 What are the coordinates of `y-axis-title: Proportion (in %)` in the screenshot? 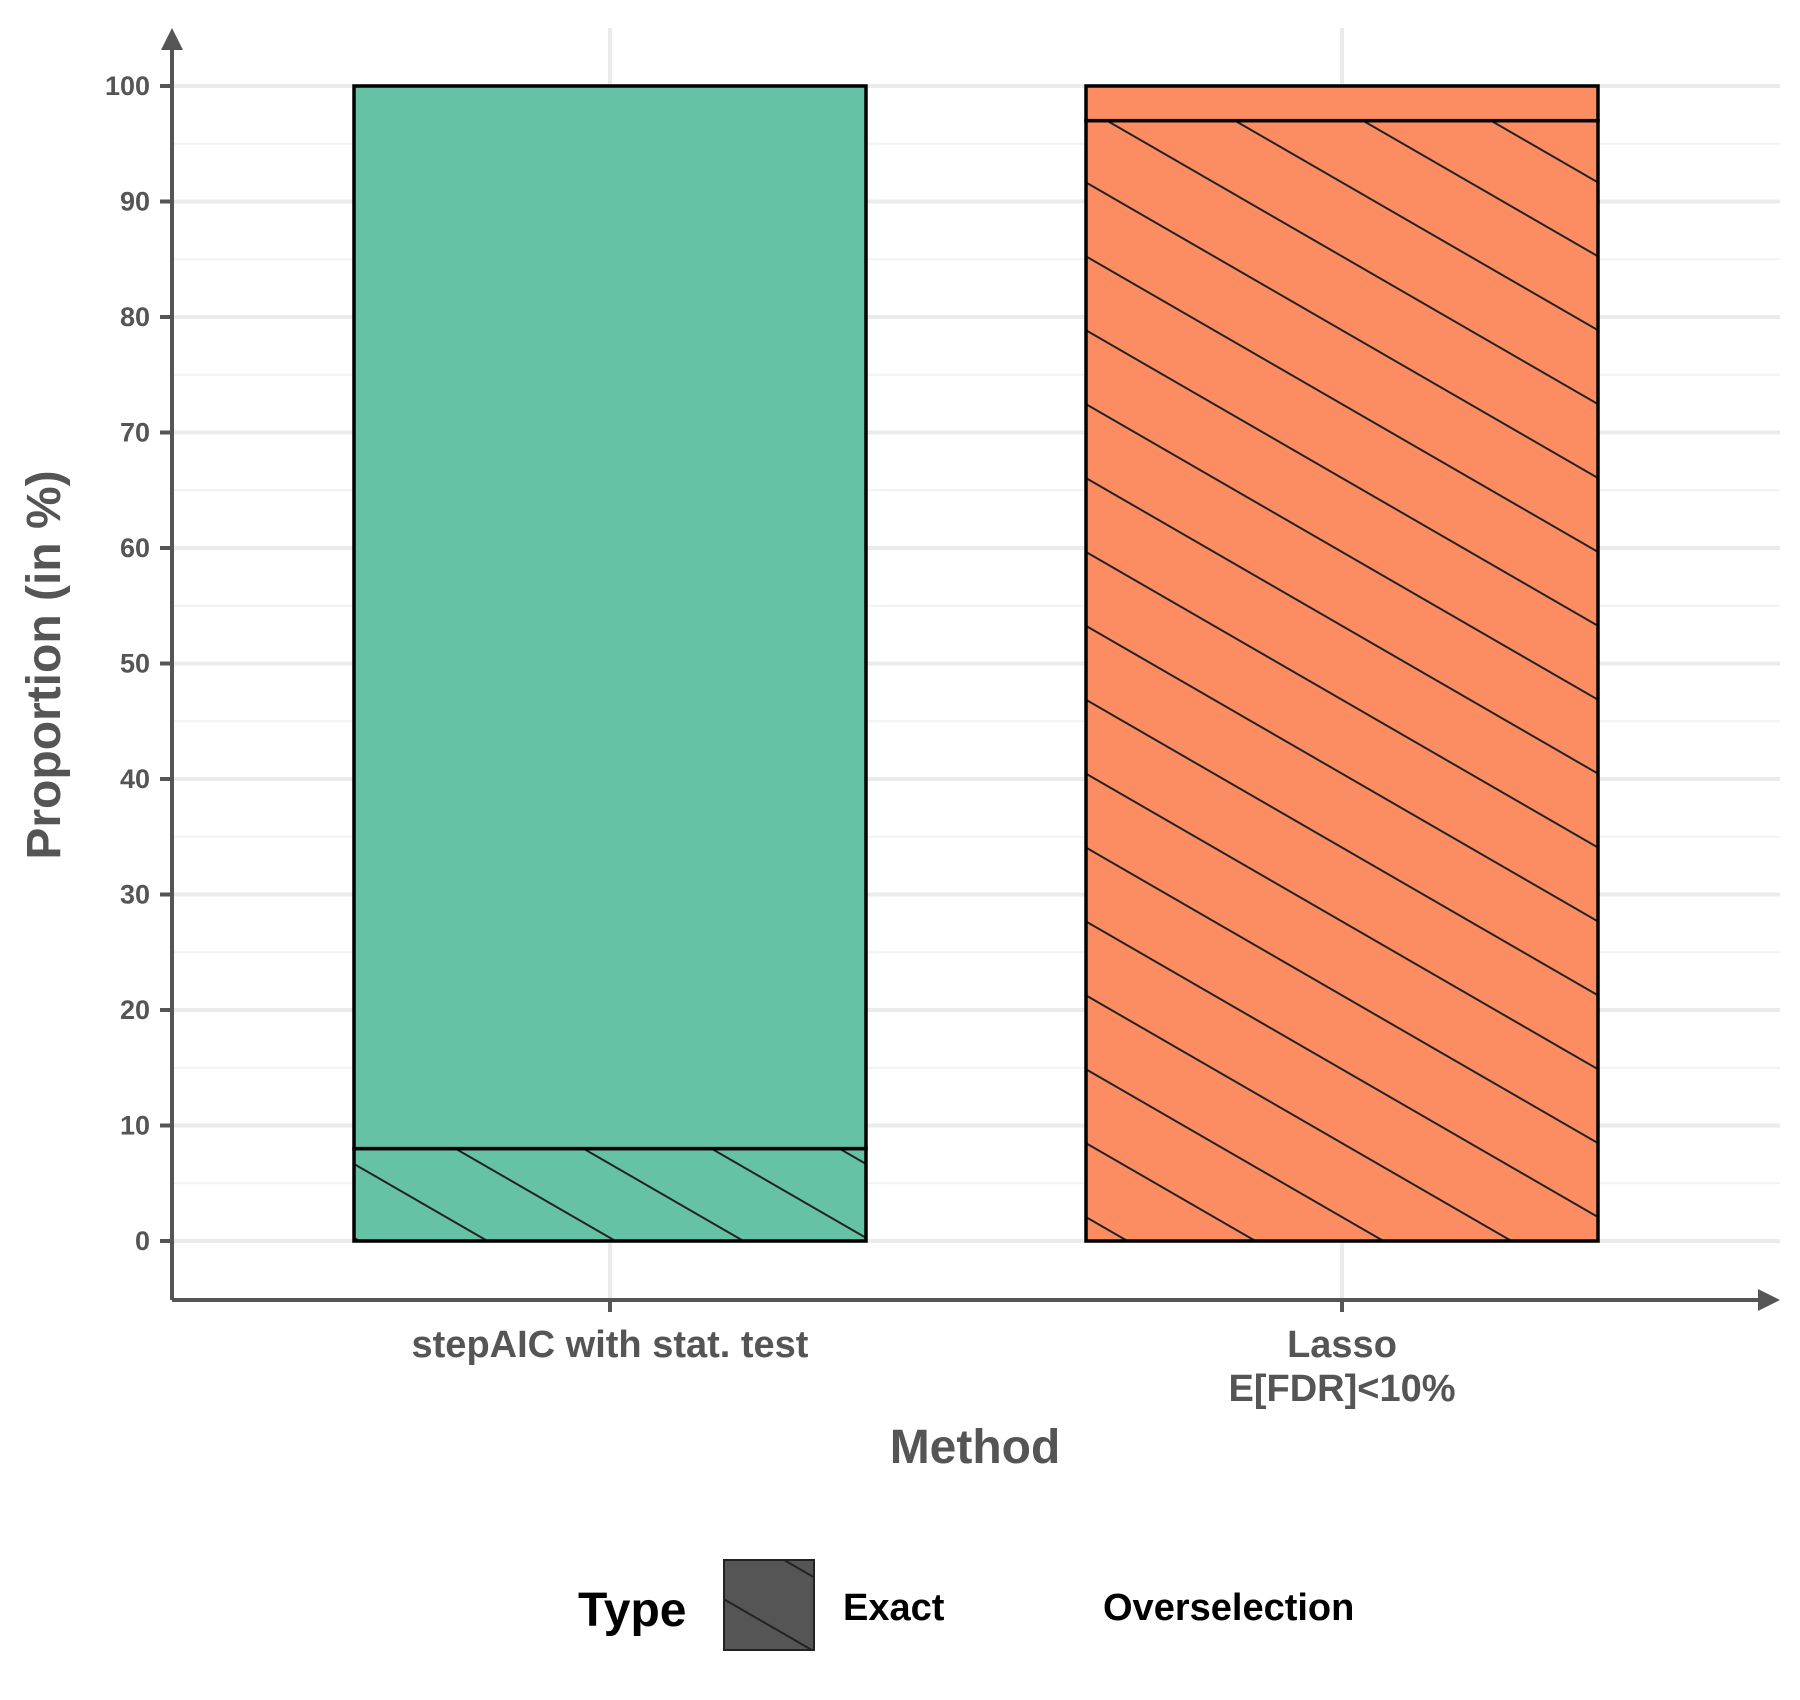 It's located at (44, 664).